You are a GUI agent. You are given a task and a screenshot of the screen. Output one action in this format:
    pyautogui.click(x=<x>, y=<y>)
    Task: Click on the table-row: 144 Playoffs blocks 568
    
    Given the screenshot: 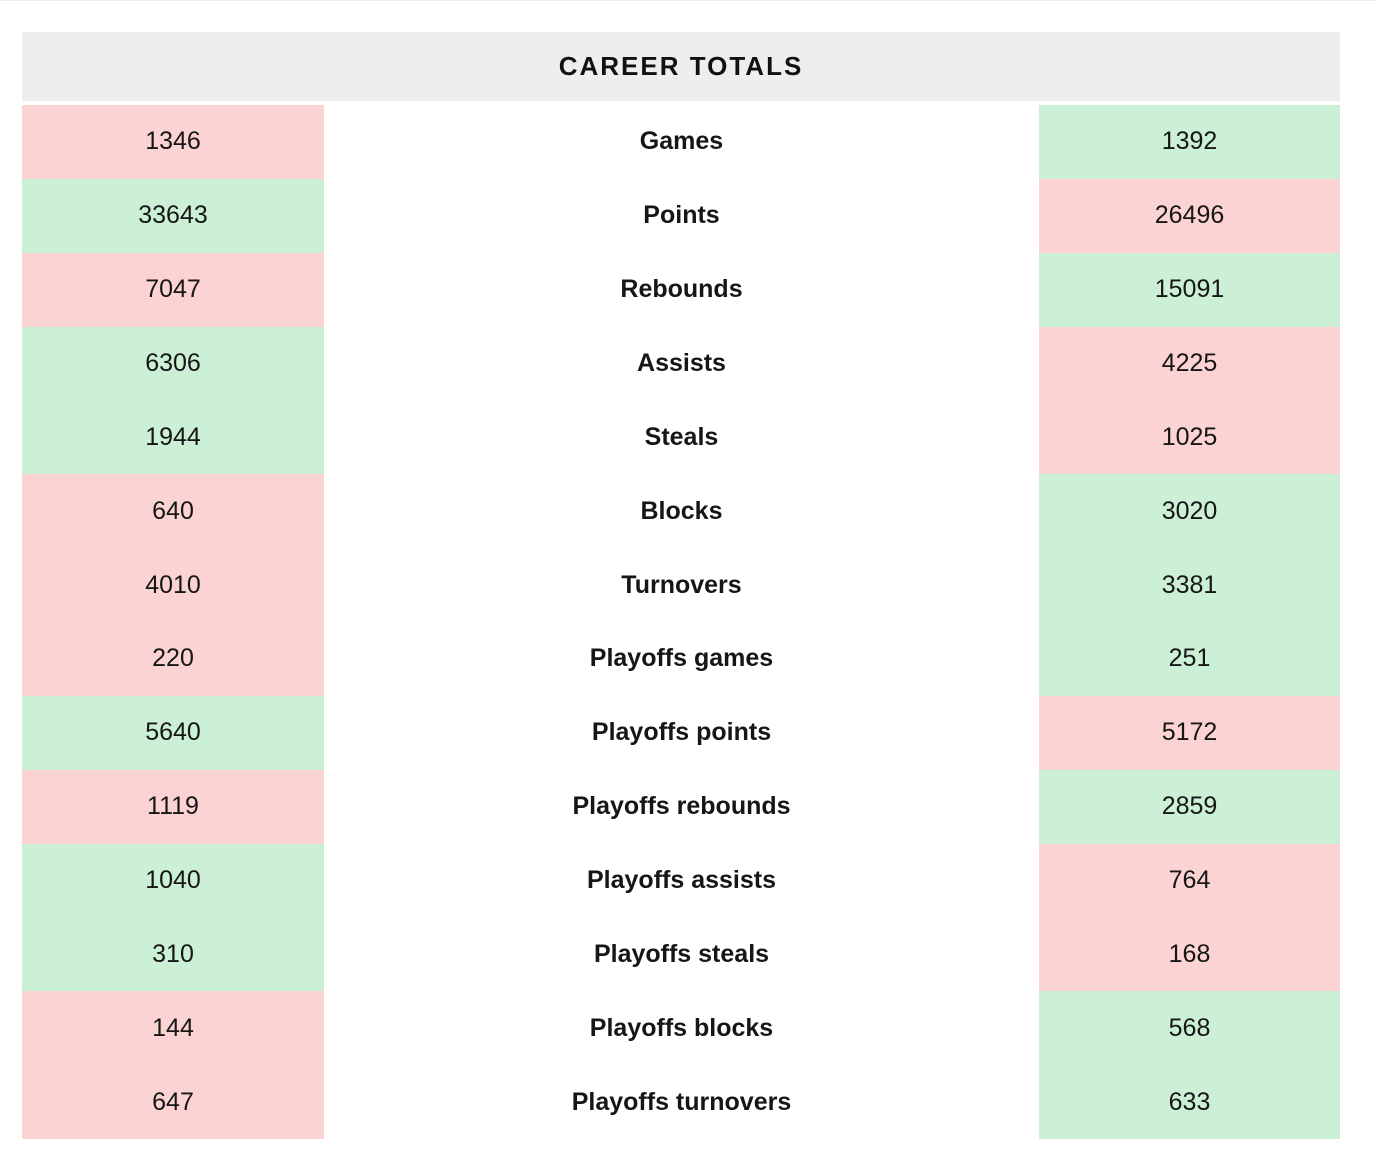 What is the action you would take?
    pyautogui.click(x=681, y=1028)
    